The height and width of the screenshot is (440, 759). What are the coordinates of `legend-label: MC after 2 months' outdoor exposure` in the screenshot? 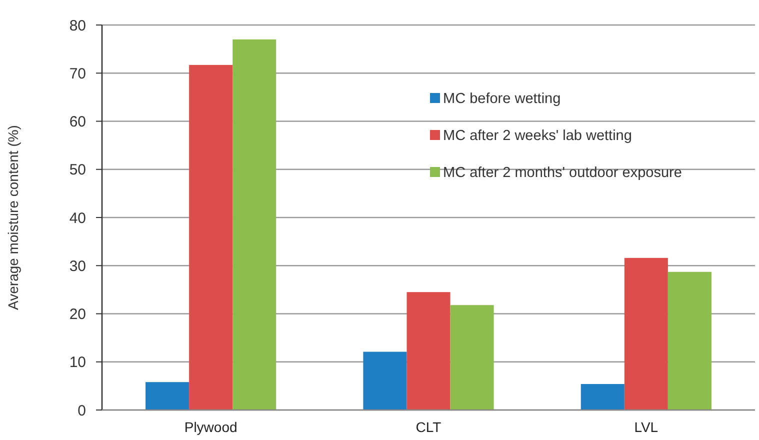 It's located at (562, 173).